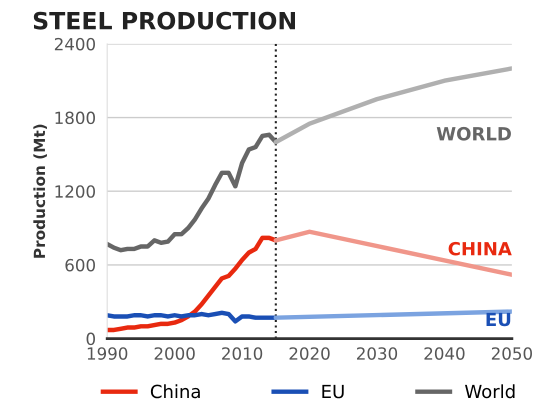  I want to click on chart-title: STEEL PRODUCTION, so click(165, 21).